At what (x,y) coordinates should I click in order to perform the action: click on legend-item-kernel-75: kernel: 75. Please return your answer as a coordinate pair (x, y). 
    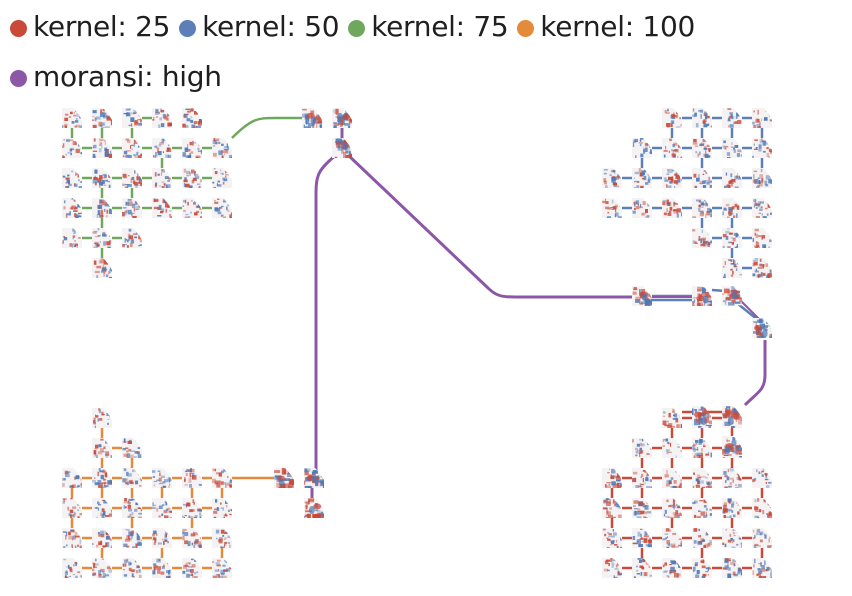
    Looking at the image, I should click on (428, 27).